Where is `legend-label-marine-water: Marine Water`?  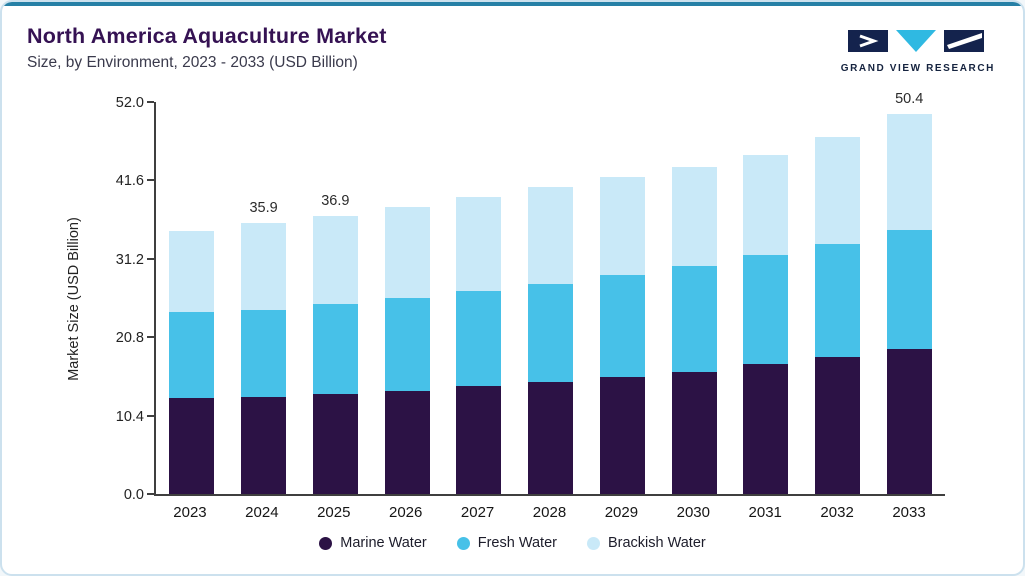
legend-label-marine-water: Marine Water is located at coordinates (383, 543).